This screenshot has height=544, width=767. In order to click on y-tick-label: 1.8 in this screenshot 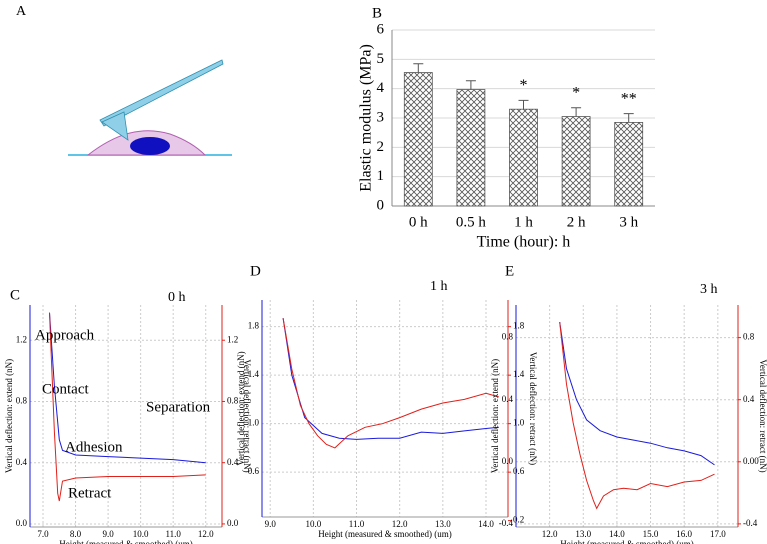, I will do `click(254, 326)`.